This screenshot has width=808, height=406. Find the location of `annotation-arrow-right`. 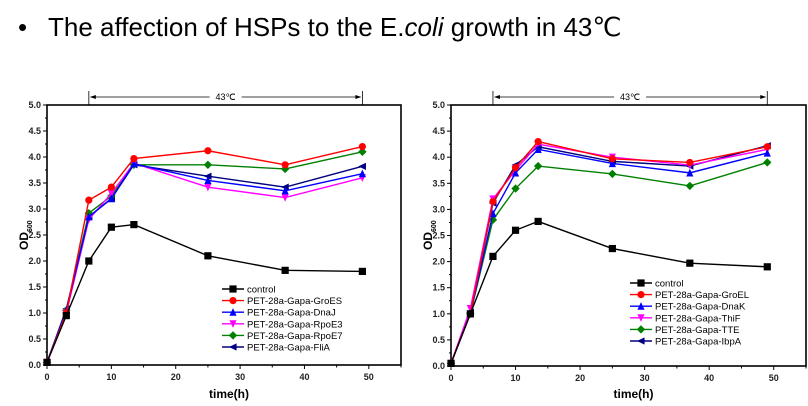

annotation-arrow-right is located at coordinates (358, 97).